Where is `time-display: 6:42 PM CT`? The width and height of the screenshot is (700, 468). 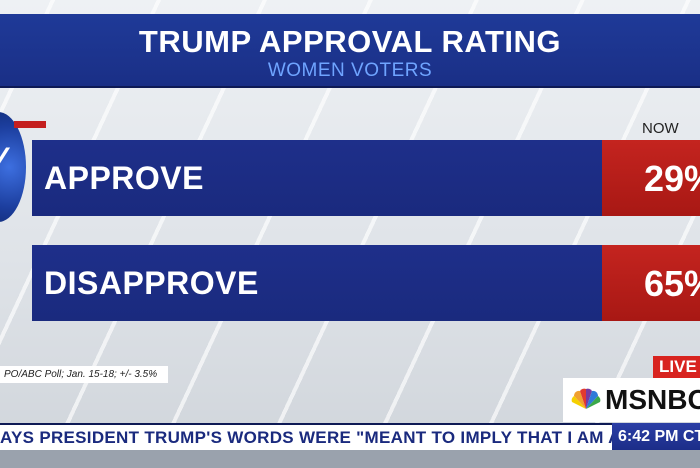
time-display: 6:42 PM CT is located at coordinates (656, 436).